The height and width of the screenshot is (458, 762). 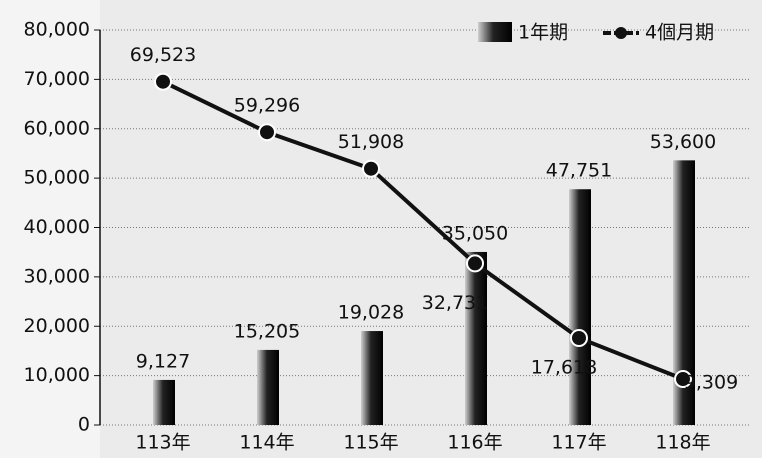 I want to click on x-tick-label: 115年, so click(x=370, y=443).